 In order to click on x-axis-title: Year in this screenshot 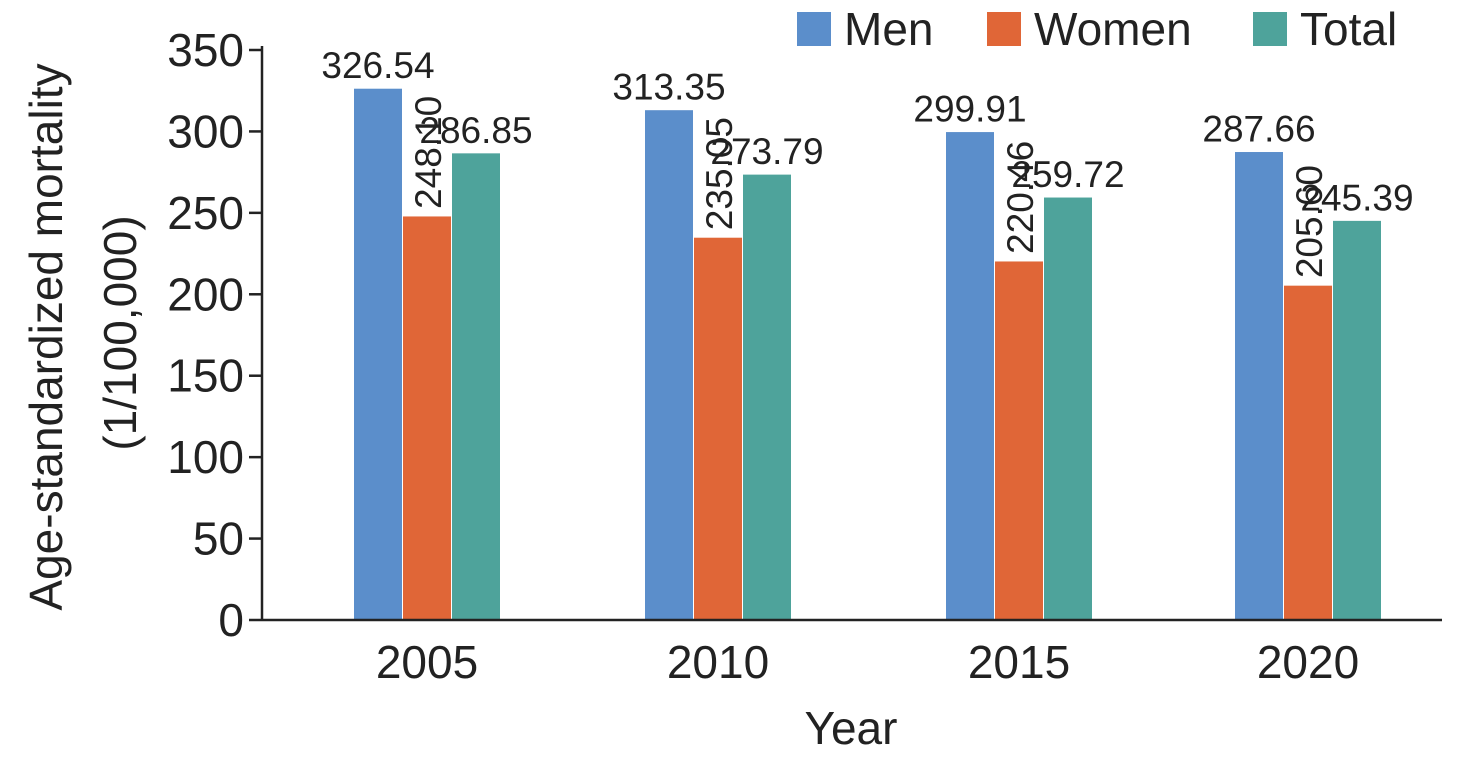, I will do `click(851, 728)`.